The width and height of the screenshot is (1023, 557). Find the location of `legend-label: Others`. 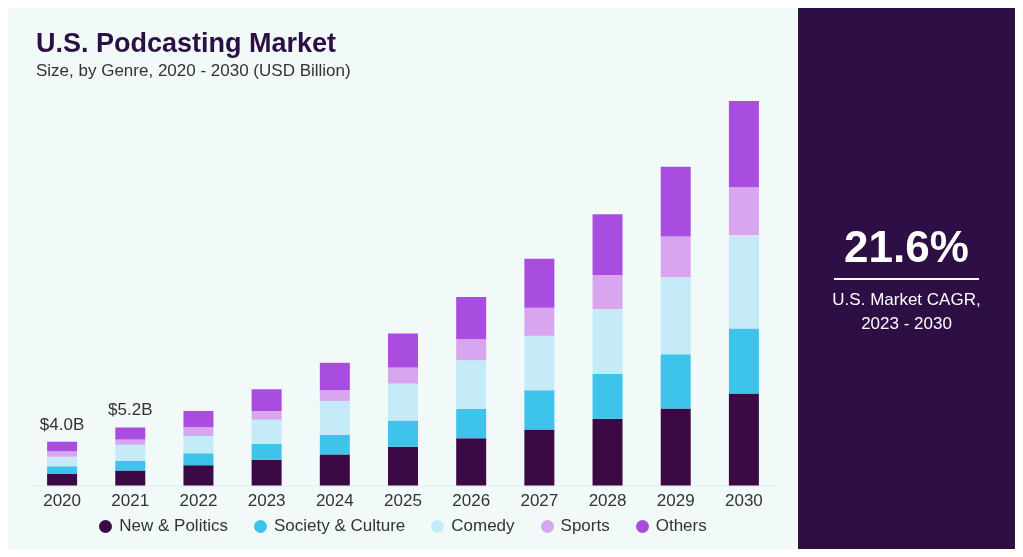

legend-label: Others is located at coordinates (681, 526).